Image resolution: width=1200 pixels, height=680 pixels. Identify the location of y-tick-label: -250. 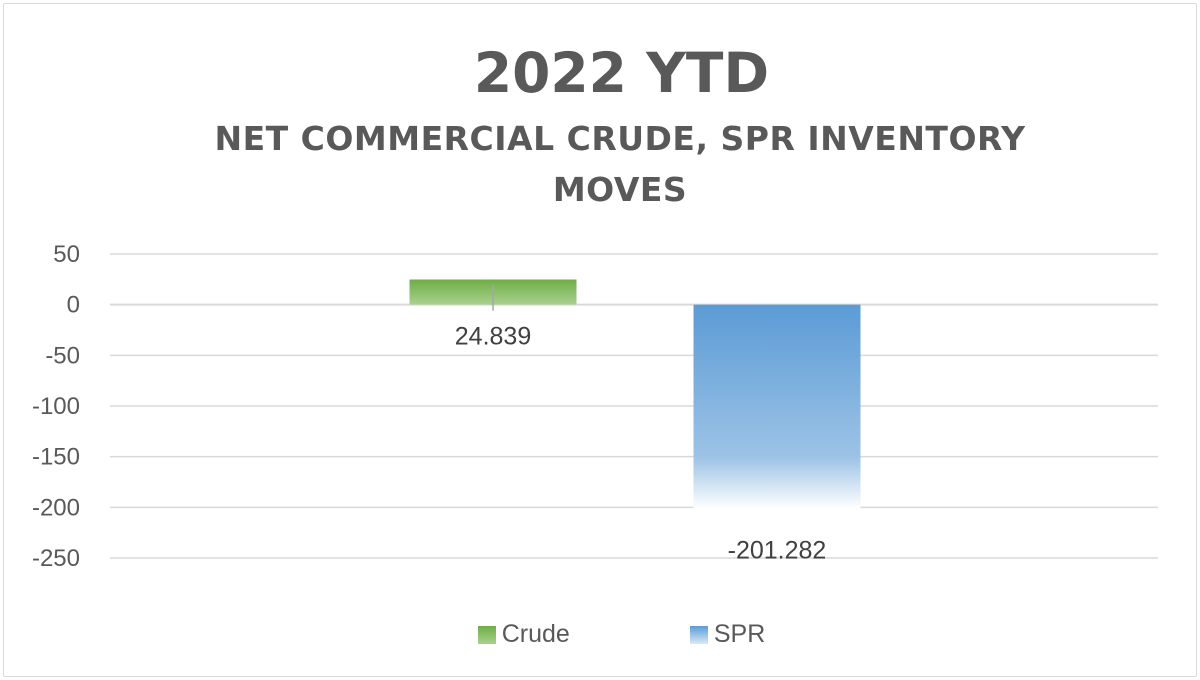
(56, 558).